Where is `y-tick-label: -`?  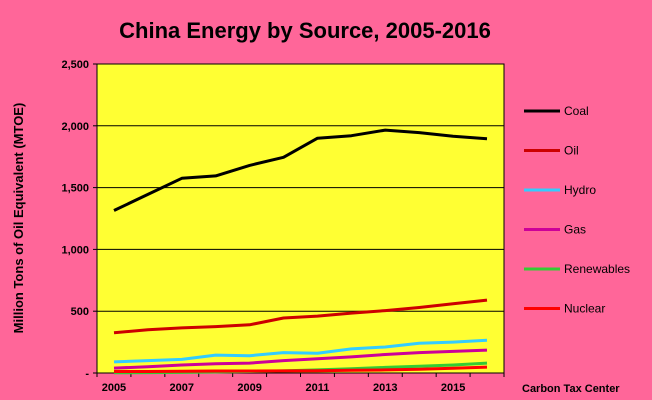
y-tick-label: - is located at coordinates (87, 374).